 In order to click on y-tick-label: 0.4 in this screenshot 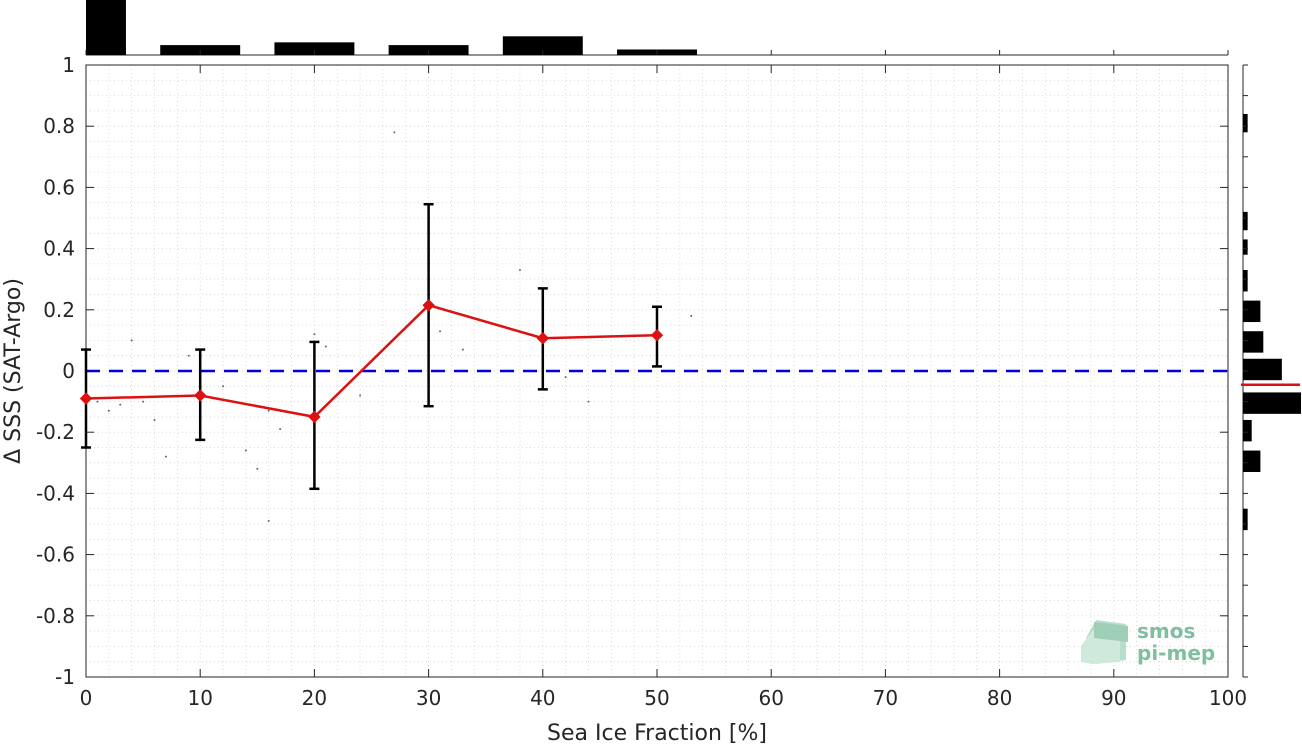, I will do `click(59, 249)`.